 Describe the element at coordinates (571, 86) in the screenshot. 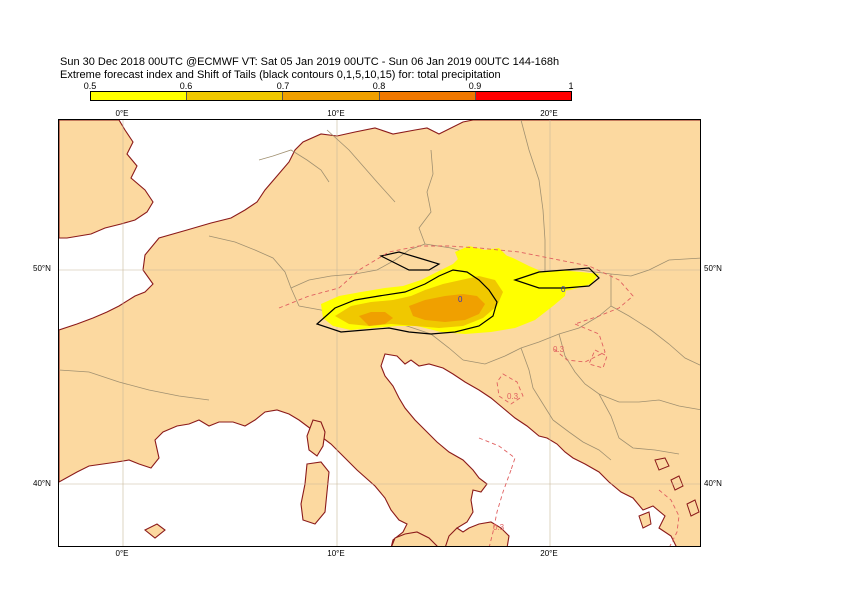

I see `colorbar-label-5: 1` at that location.